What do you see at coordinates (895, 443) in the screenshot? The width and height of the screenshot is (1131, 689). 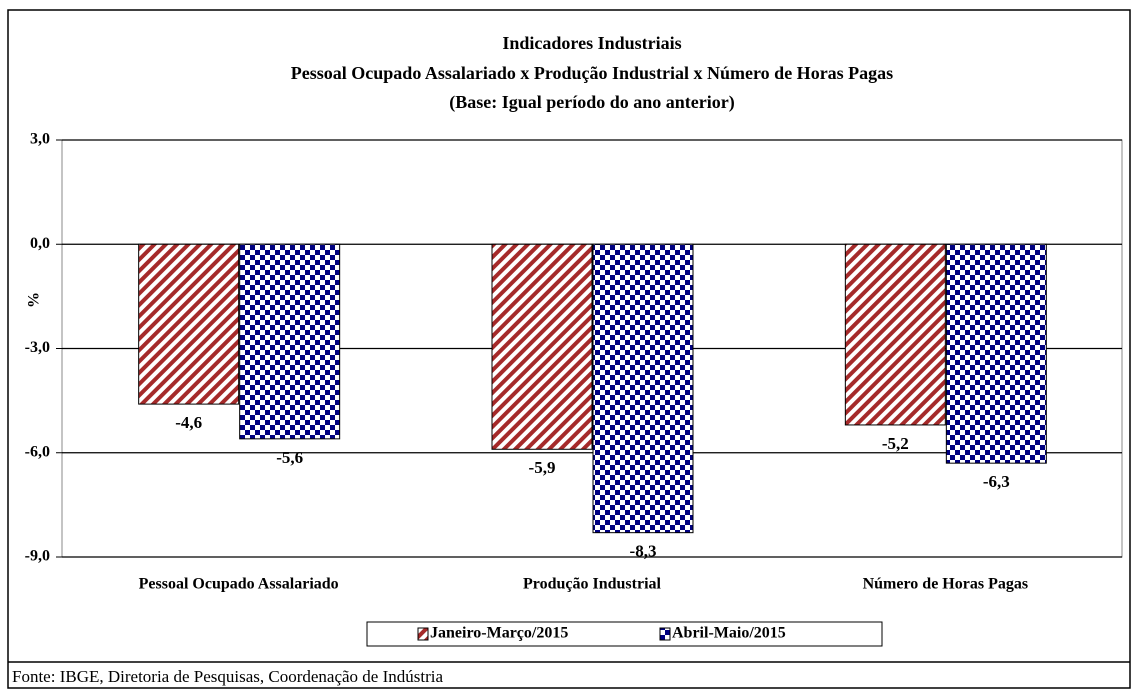 I see `data-label: -5,2` at bounding box center [895, 443].